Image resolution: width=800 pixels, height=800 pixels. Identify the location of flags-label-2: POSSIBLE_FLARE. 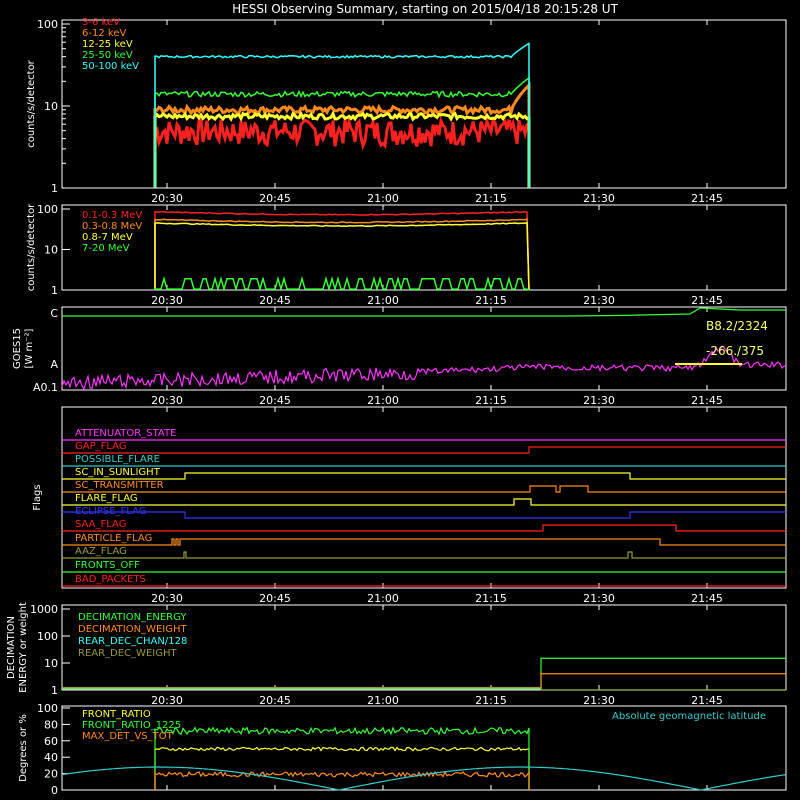
(117, 459).